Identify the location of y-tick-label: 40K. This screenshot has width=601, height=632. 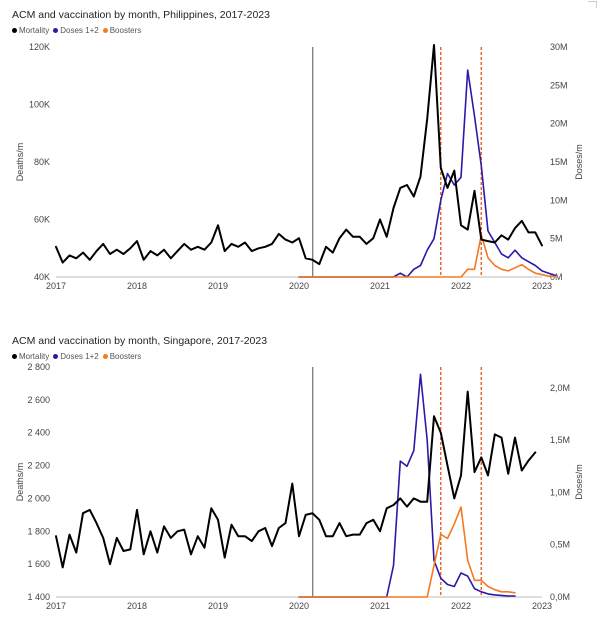
(42, 277).